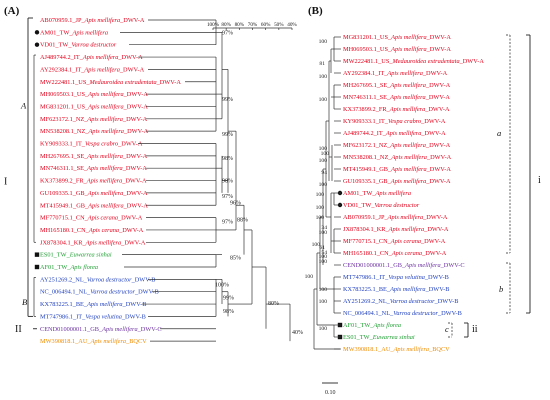  Describe the element at coordinates (402, 313) in the screenshot. I see `tip-label-b-23: NC_006494.1_NL_Varroa destructor_DWV-B` at that location.